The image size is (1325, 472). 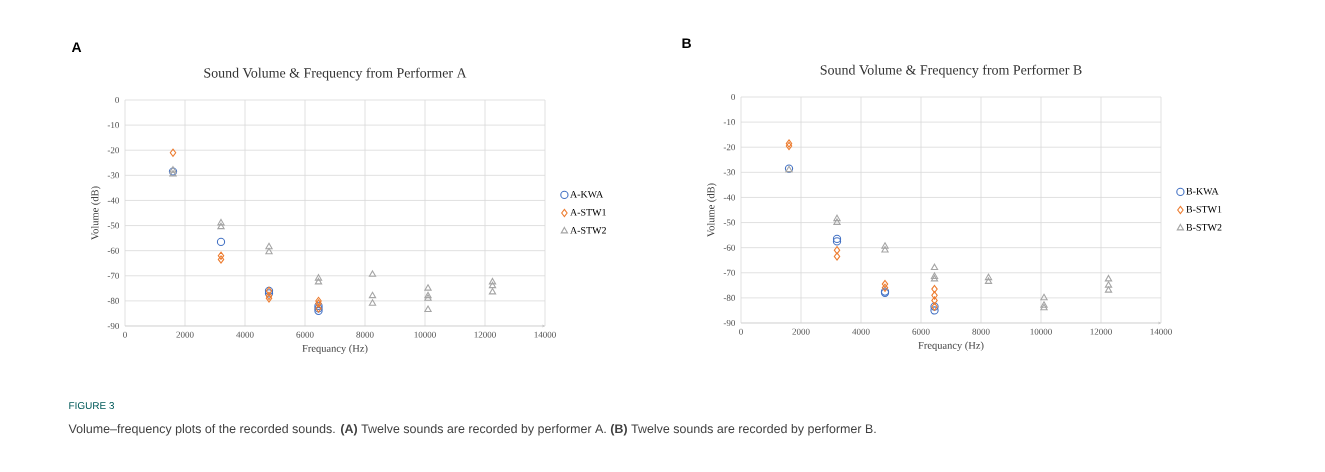 What do you see at coordinates (588, 230) in the screenshot?
I see `legend-label: A-STW2` at bounding box center [588, 230].